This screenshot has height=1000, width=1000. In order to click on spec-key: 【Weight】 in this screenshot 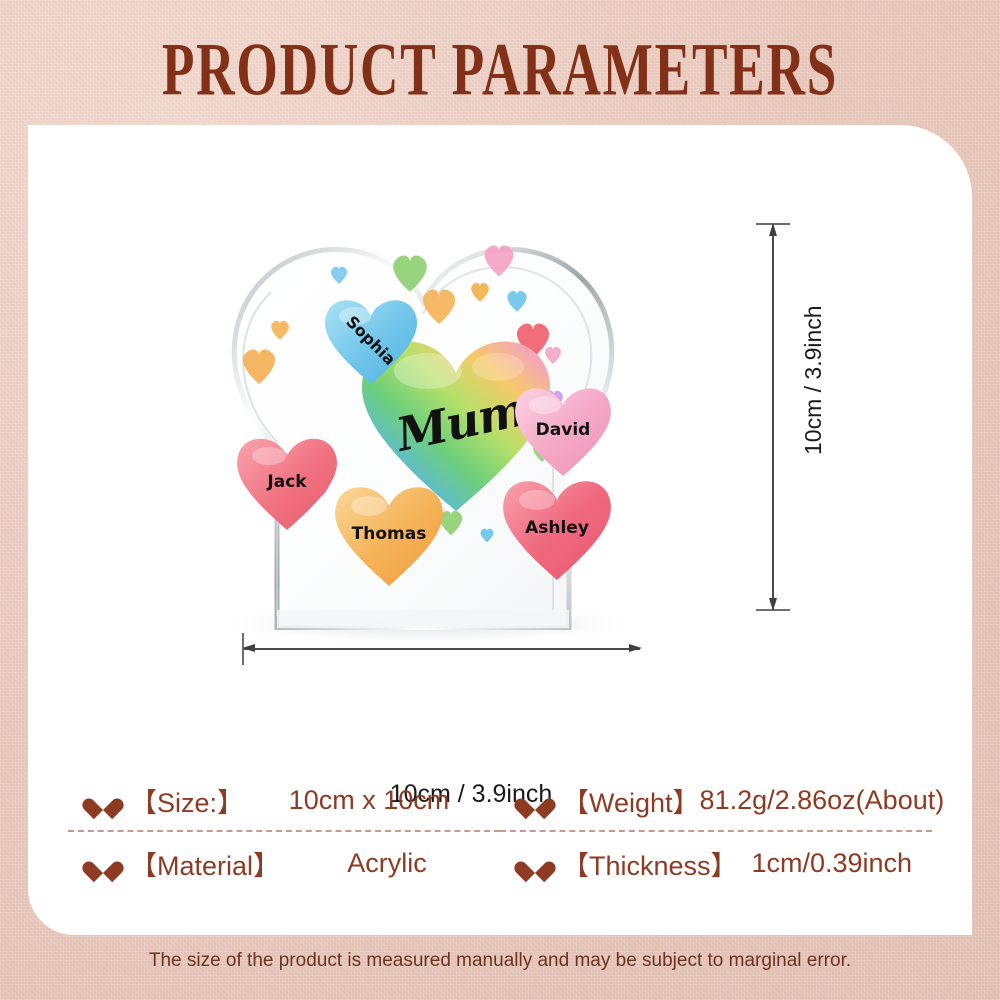, I will do `click(631, 802)`.